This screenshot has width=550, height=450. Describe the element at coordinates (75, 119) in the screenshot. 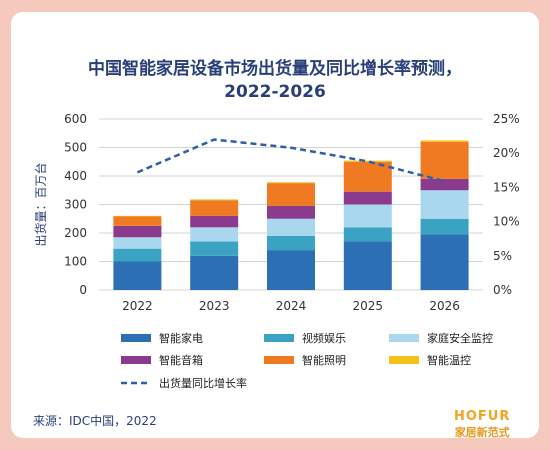

I see `y-tick-label: 600` at that location.